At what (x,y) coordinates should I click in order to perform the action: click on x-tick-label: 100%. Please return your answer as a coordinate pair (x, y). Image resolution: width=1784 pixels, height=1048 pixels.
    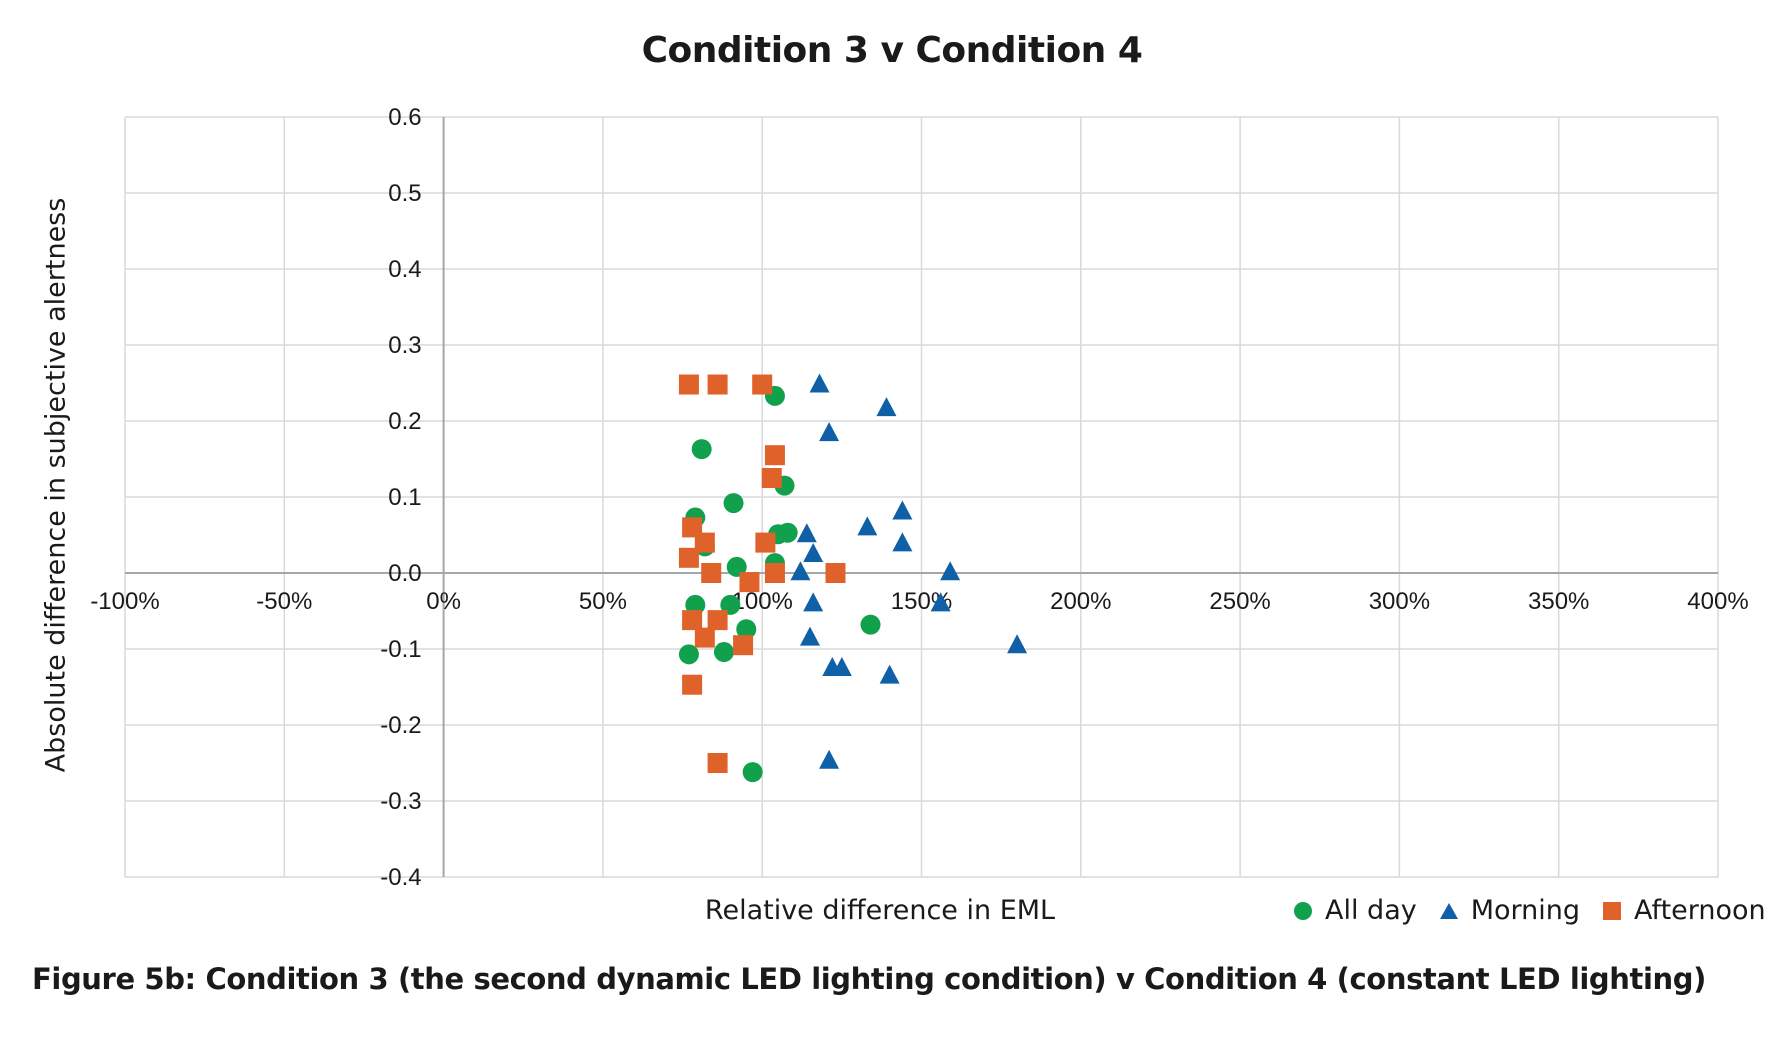
    Looking at the image, I should click on (762, 601).